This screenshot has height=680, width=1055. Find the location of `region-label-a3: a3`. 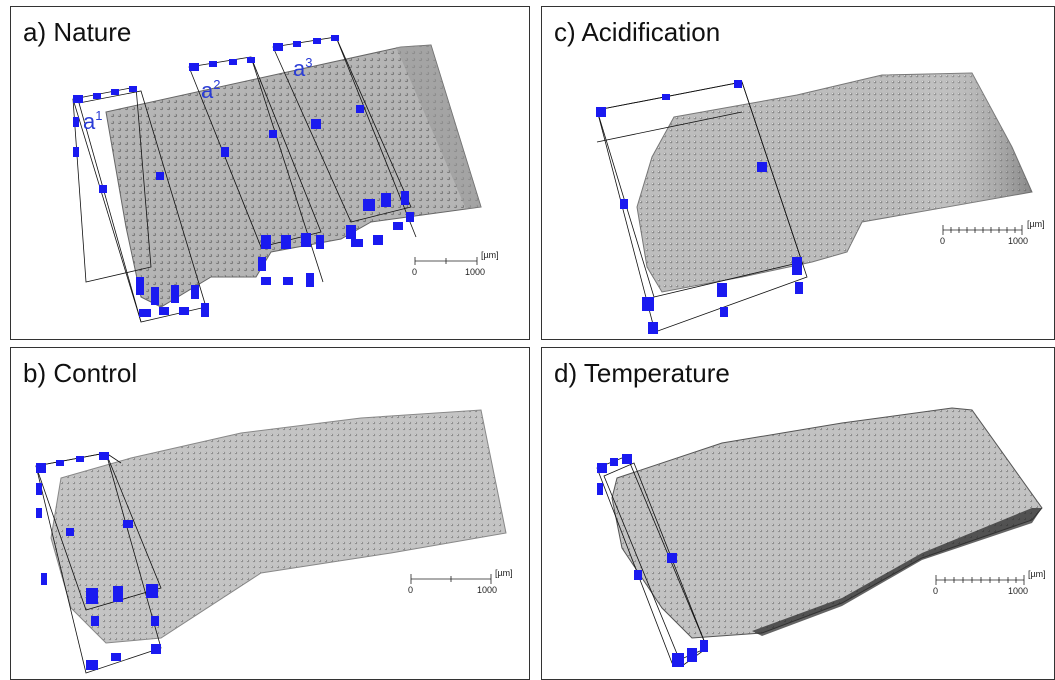

region-label-a3: a3 is located at coordinates (302, 68).